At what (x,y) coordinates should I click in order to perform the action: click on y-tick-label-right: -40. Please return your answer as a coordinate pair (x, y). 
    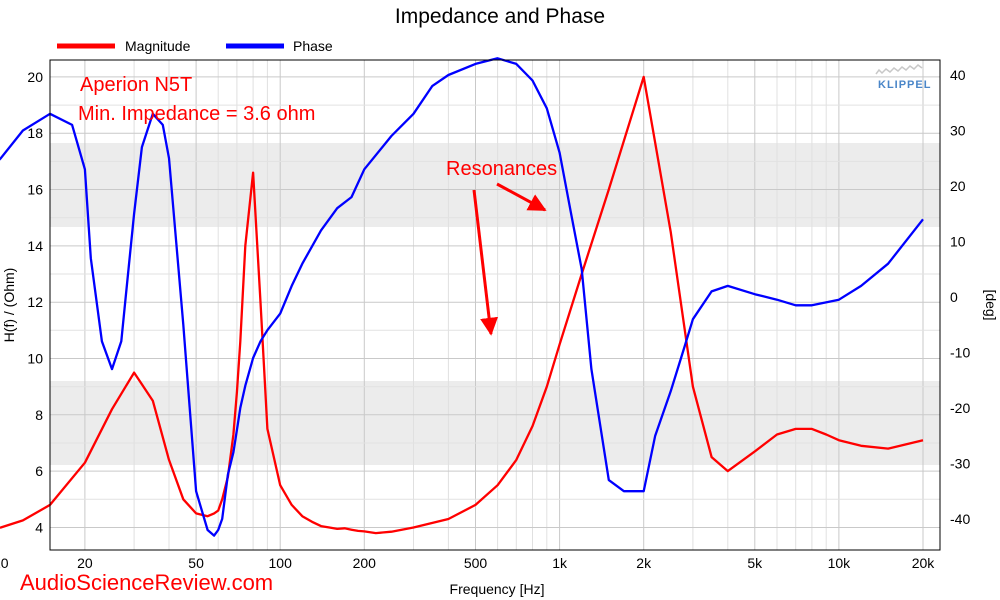
    Looking at the image, I should click on (960, 519).